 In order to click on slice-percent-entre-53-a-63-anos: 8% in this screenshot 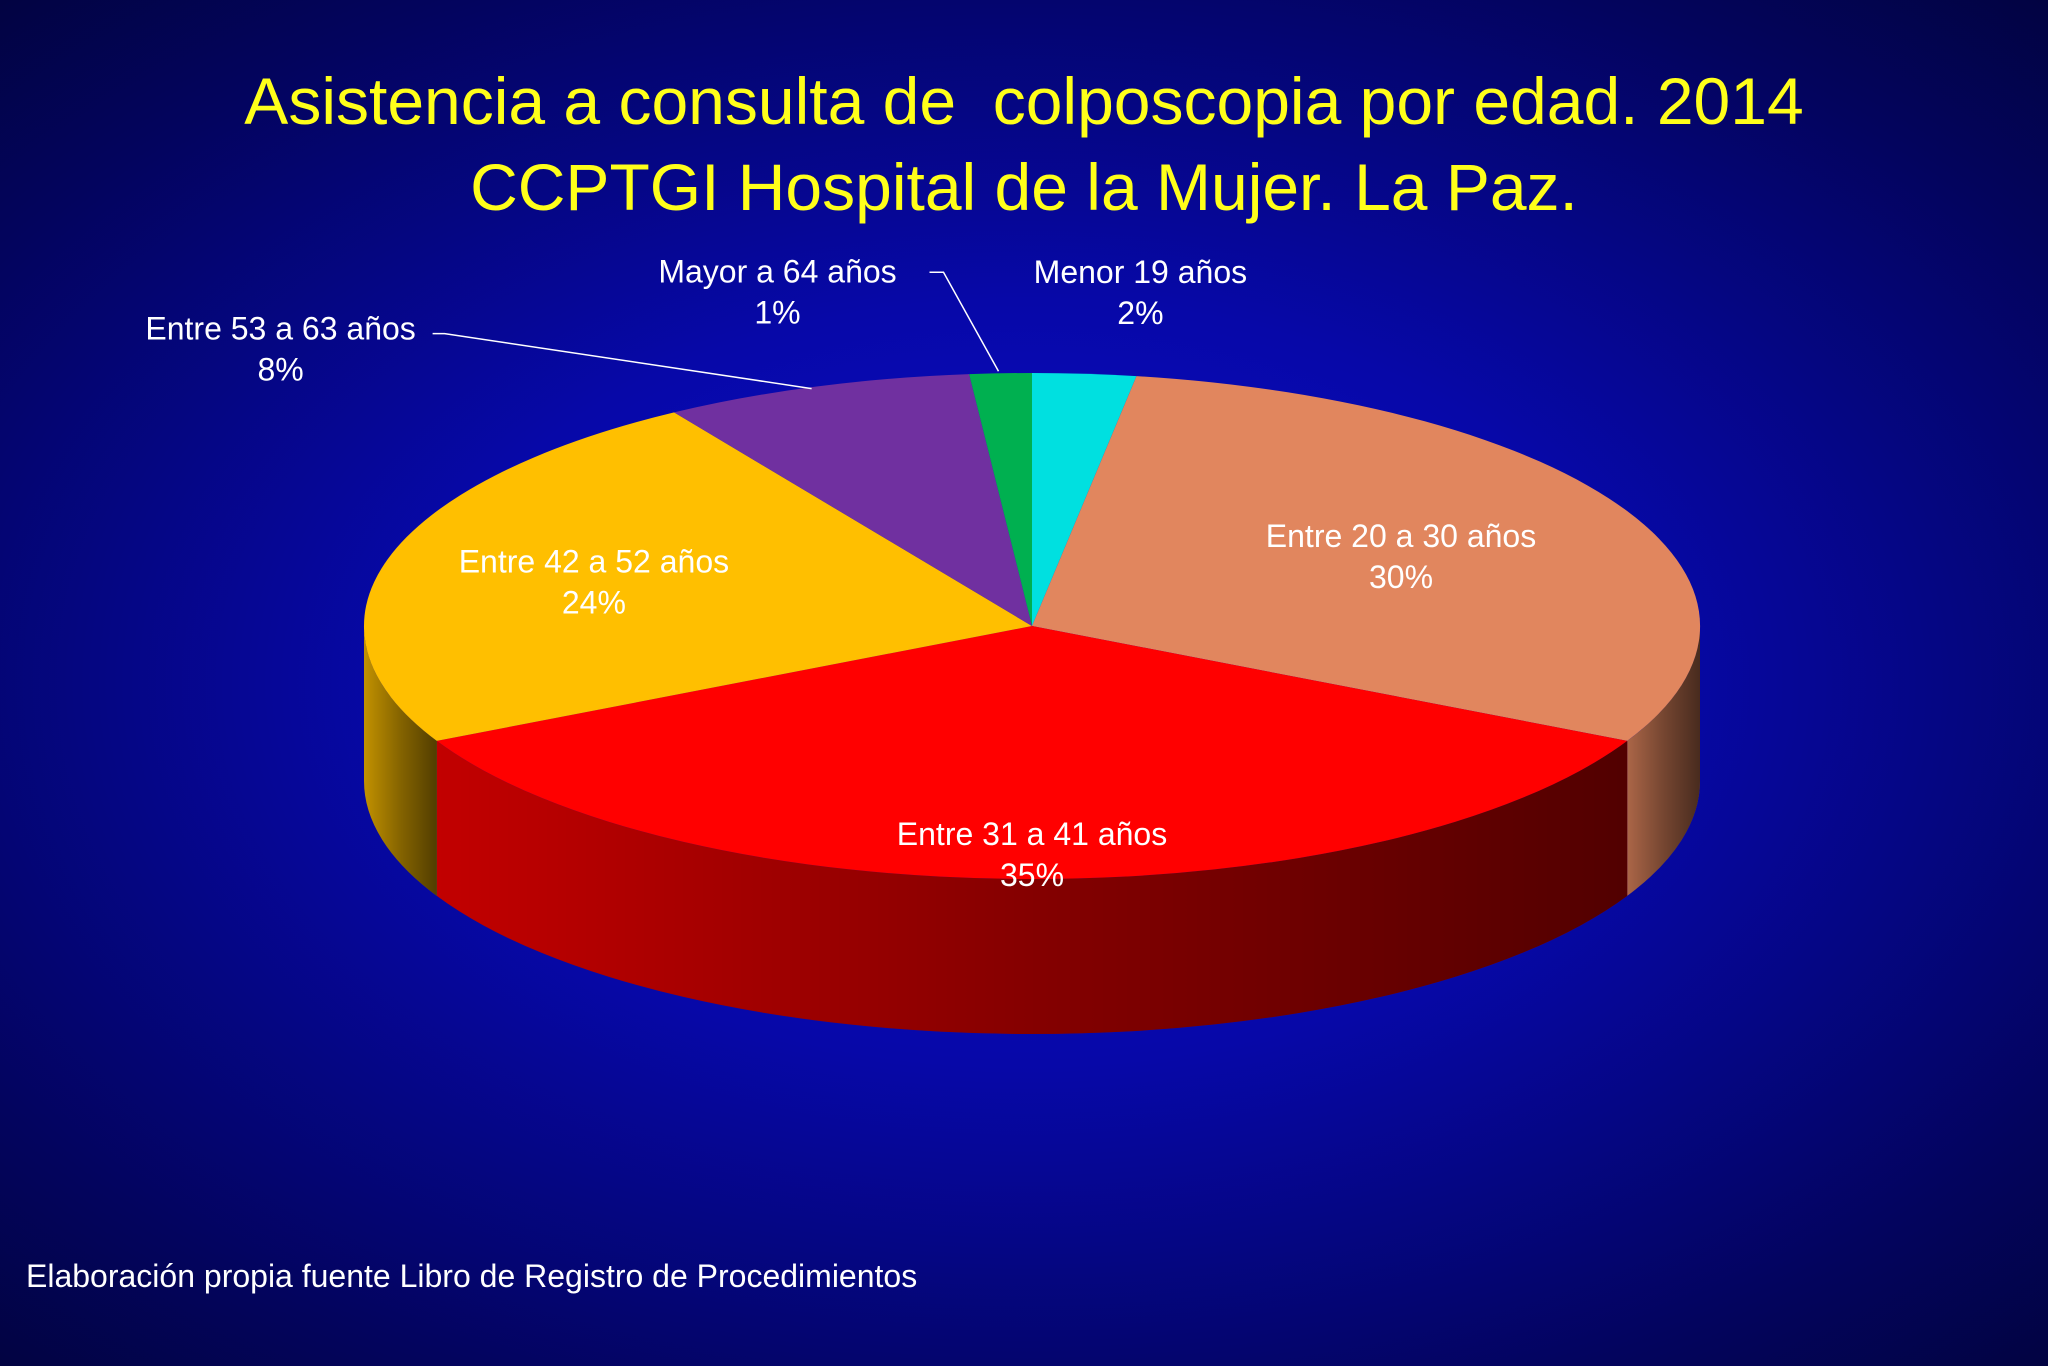, I will do `click(280, 370)`.